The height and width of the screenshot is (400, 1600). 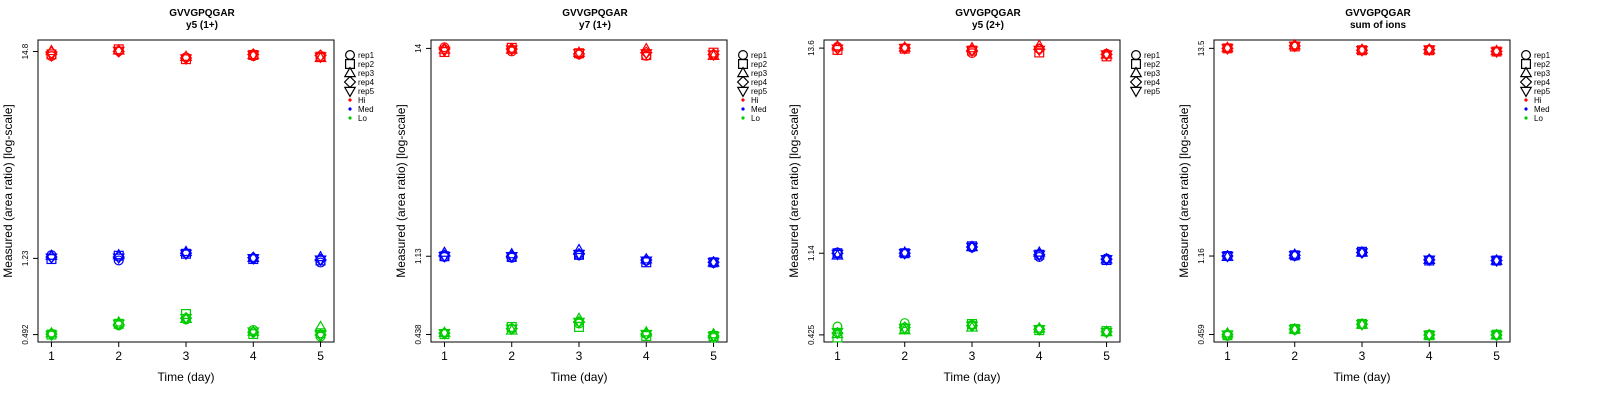 I want to click on point-med-day1-rep2, so click(x=837, y=253).